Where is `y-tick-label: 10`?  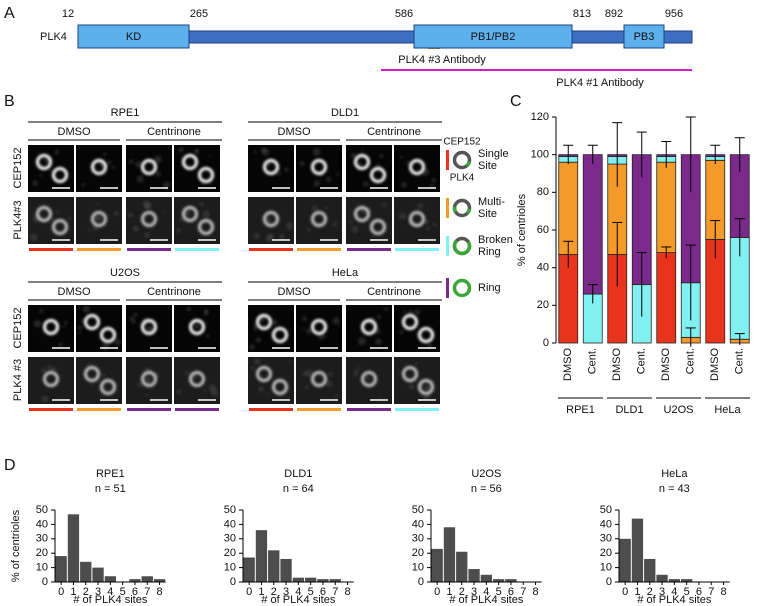 y-tick-label: 10 is located at coordinates (418, 568).